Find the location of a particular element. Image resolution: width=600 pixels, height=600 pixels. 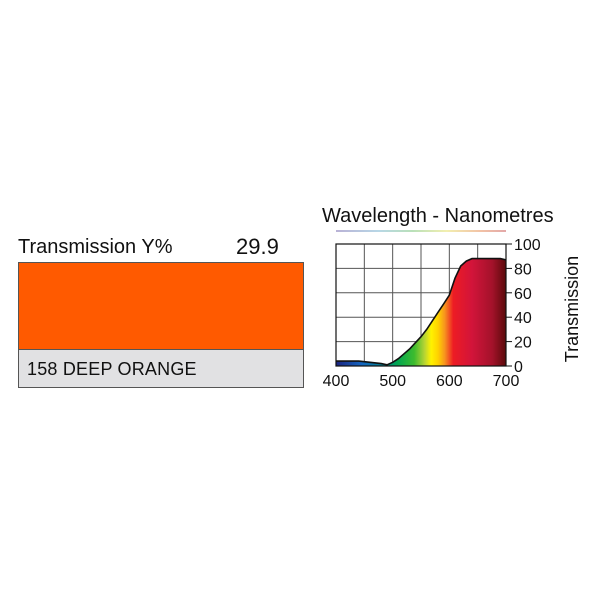

x-tick-label: 400 is located at coordinates (336, 381).